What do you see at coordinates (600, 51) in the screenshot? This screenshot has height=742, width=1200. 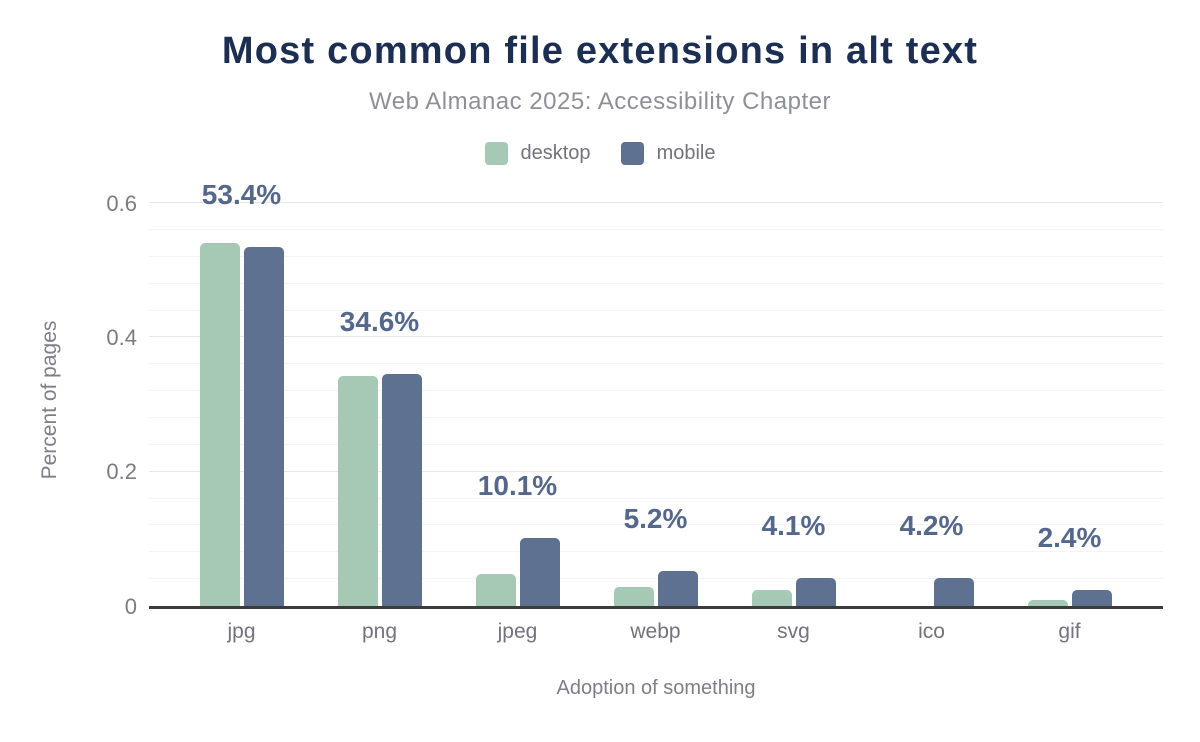 I see `chart-title: Most common file extensions in alt text` at bounding box center [600, 51].